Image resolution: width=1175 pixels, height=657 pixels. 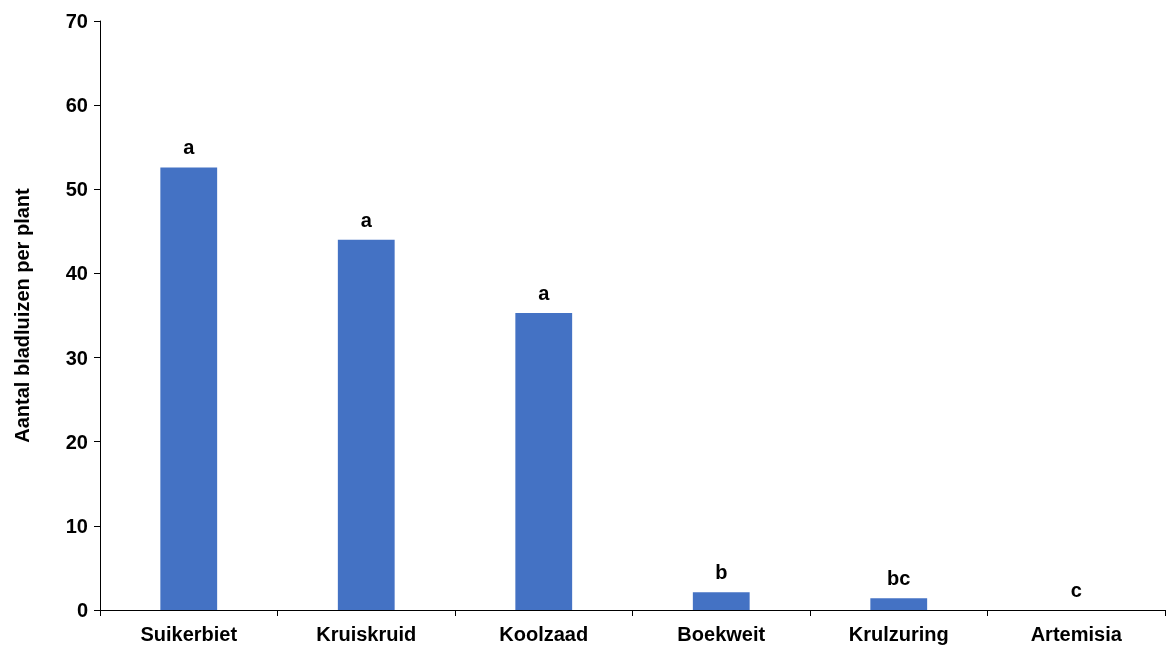 I want to click on y-tick-label: 50, so click(x=76, y=189).